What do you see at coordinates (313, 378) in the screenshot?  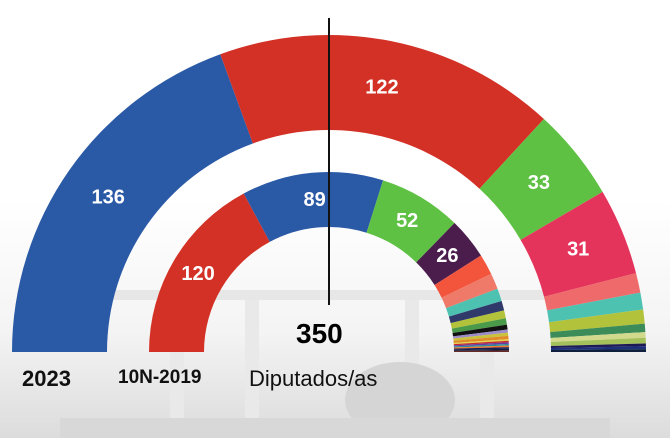 I see `seats-caption: Diputados/as` at bounding box center [313, 378].